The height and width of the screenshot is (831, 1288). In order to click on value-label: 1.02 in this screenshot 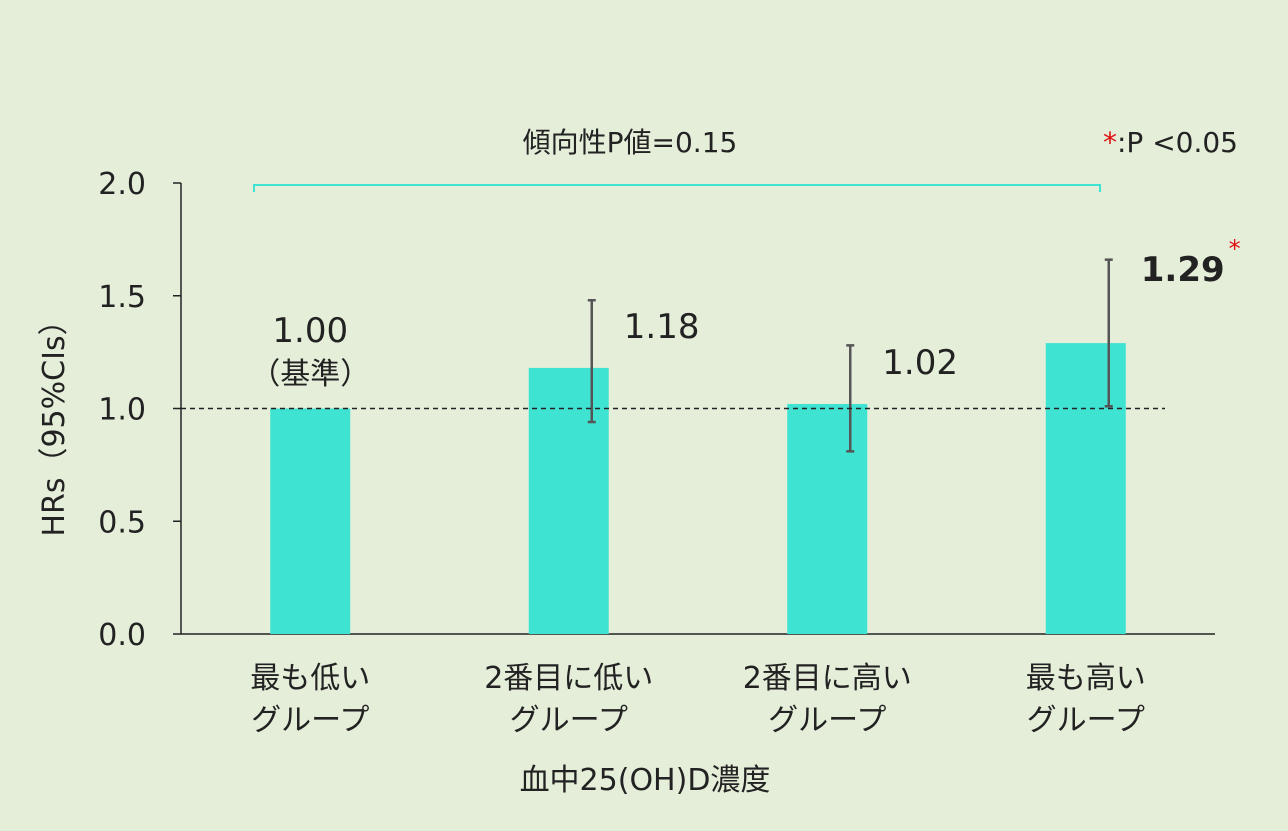, I will do `click(920, 363)`.